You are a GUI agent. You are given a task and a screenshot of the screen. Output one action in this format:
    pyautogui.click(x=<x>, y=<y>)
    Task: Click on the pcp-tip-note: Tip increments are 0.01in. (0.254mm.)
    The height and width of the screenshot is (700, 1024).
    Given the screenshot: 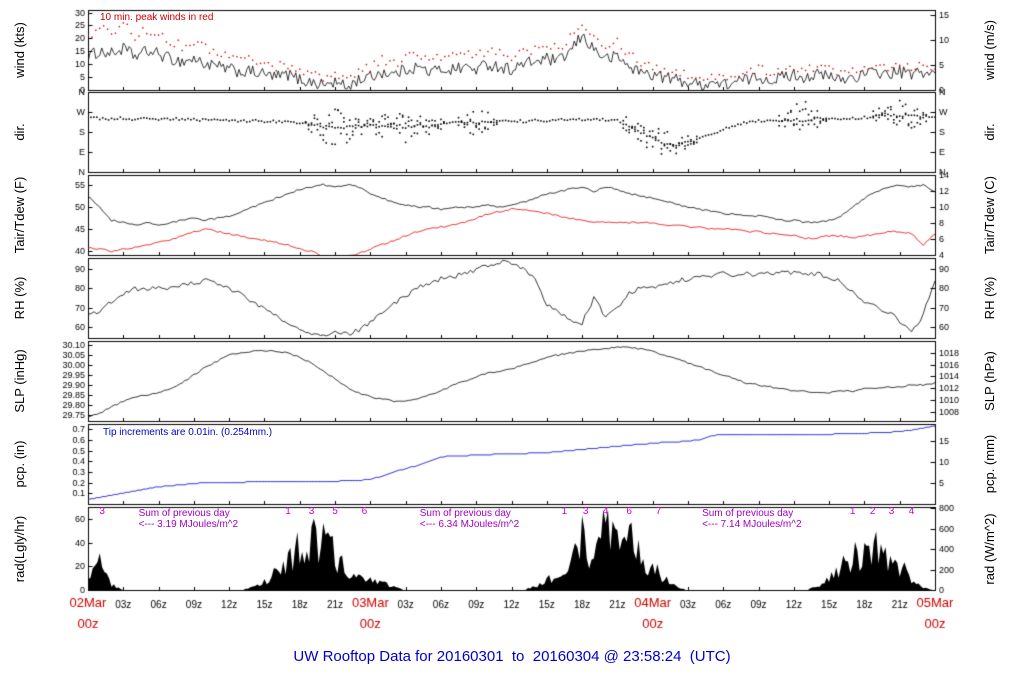 What is the action you would take?
    pyautogui.click(x=188, y=432)
    